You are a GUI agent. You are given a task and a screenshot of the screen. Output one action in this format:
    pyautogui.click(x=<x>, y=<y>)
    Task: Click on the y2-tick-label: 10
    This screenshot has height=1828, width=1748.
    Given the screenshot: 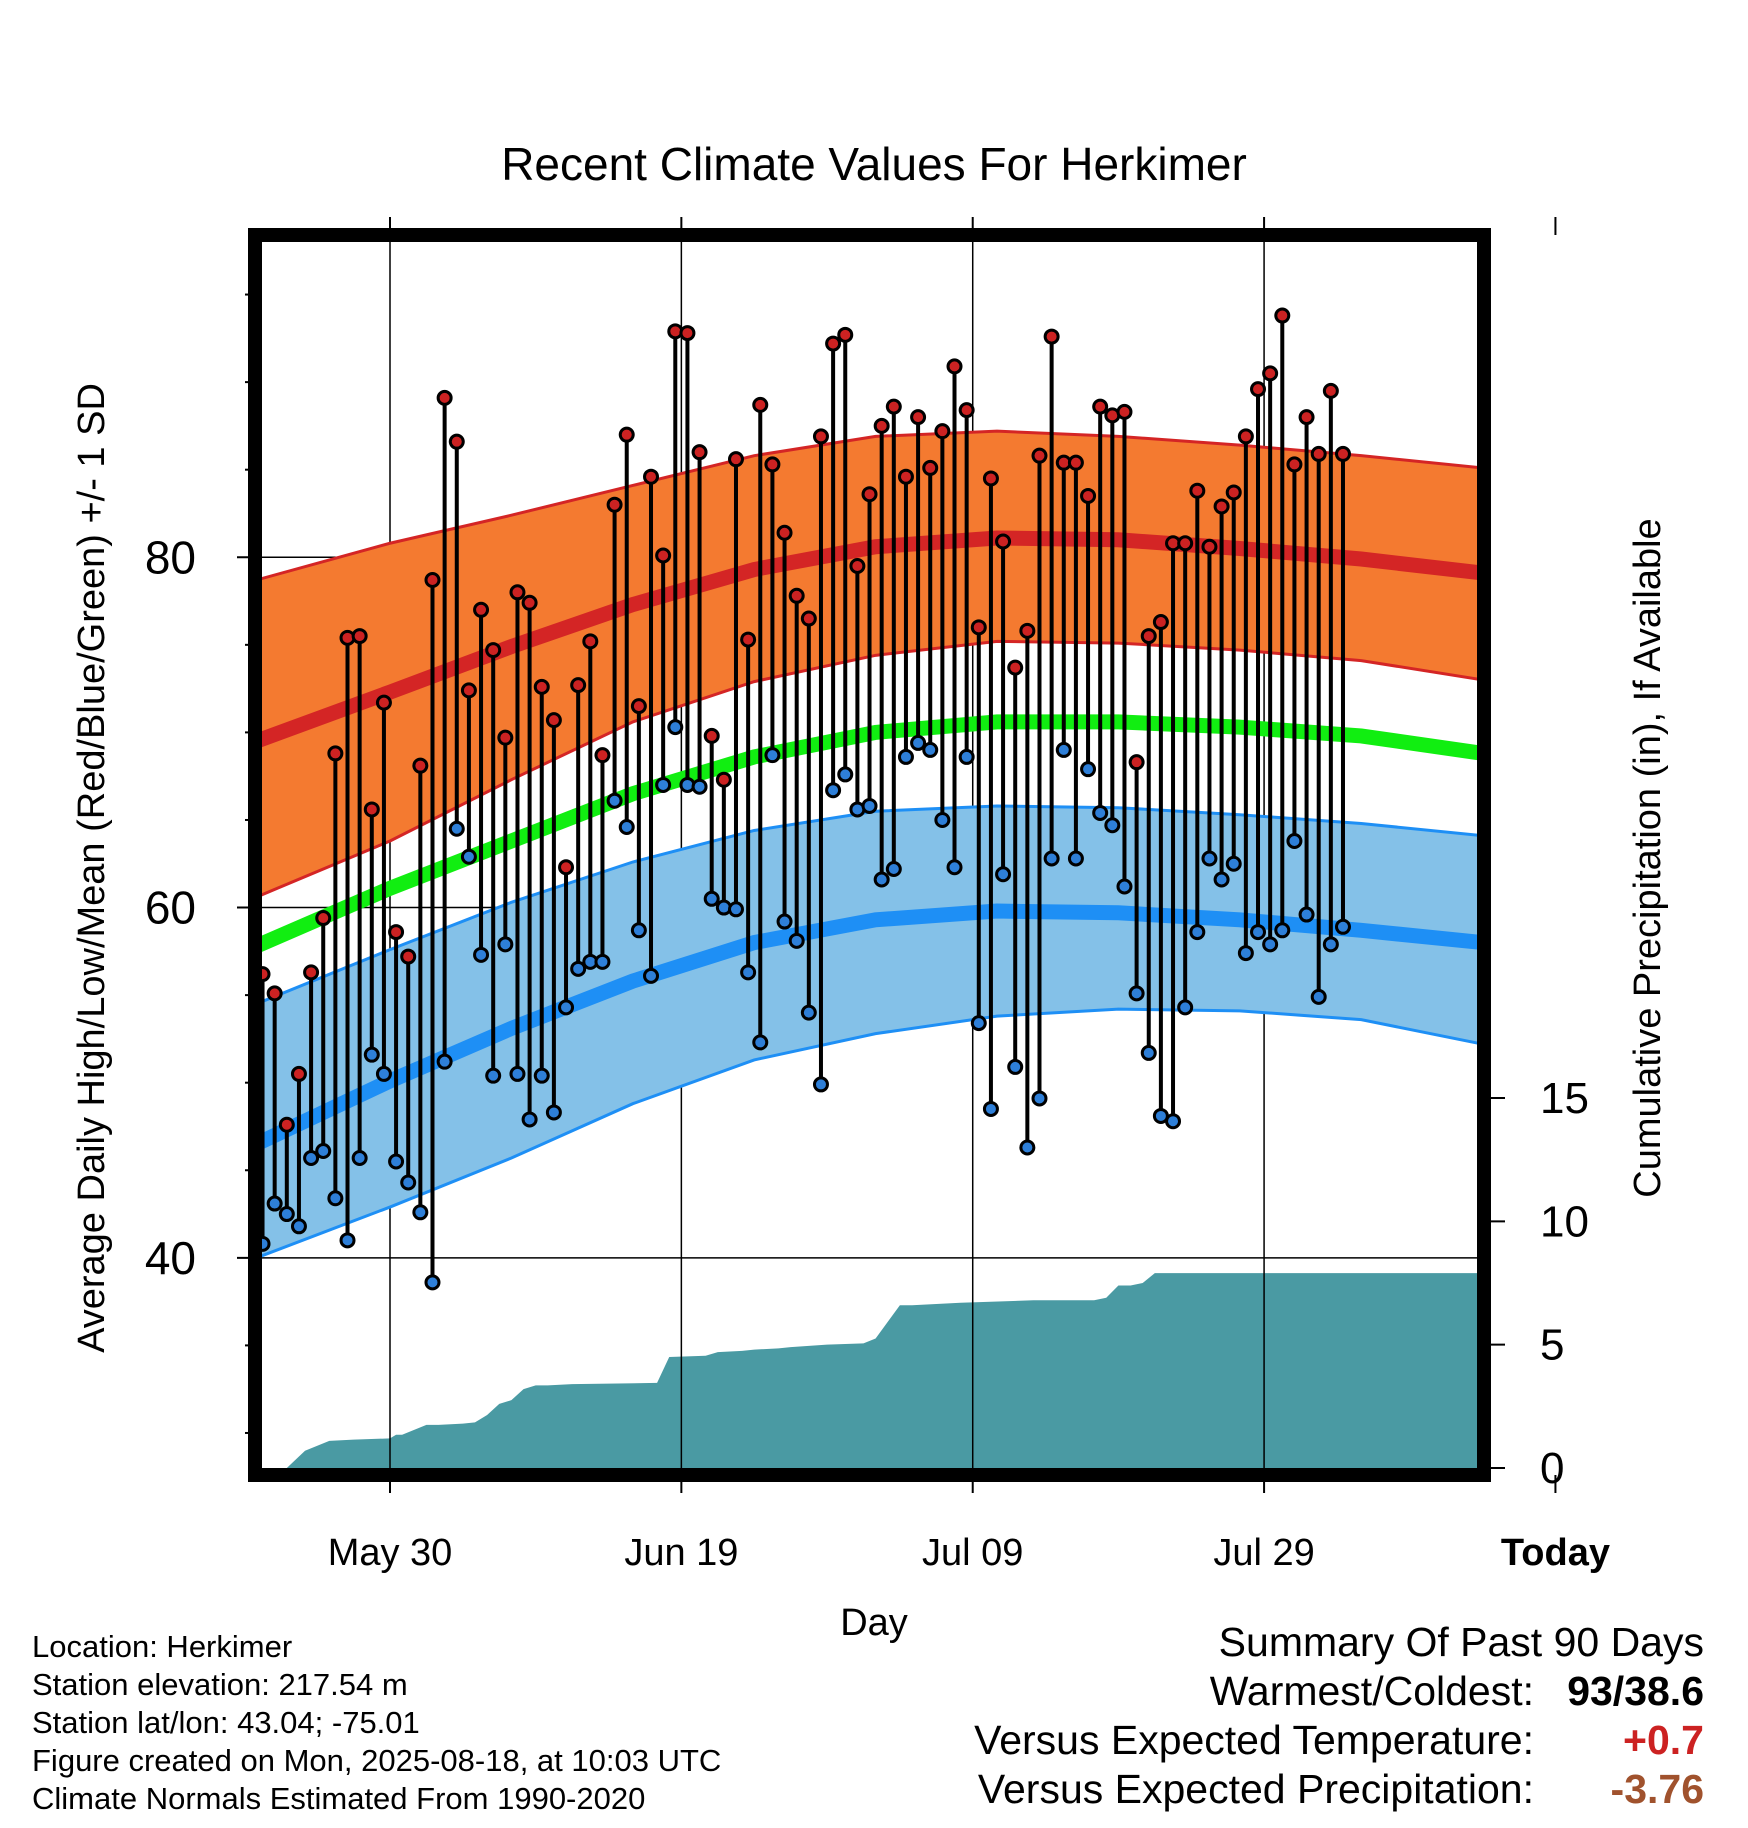 What is the action you would take?
    pyautogui.click(x=1564, y=1221)
    